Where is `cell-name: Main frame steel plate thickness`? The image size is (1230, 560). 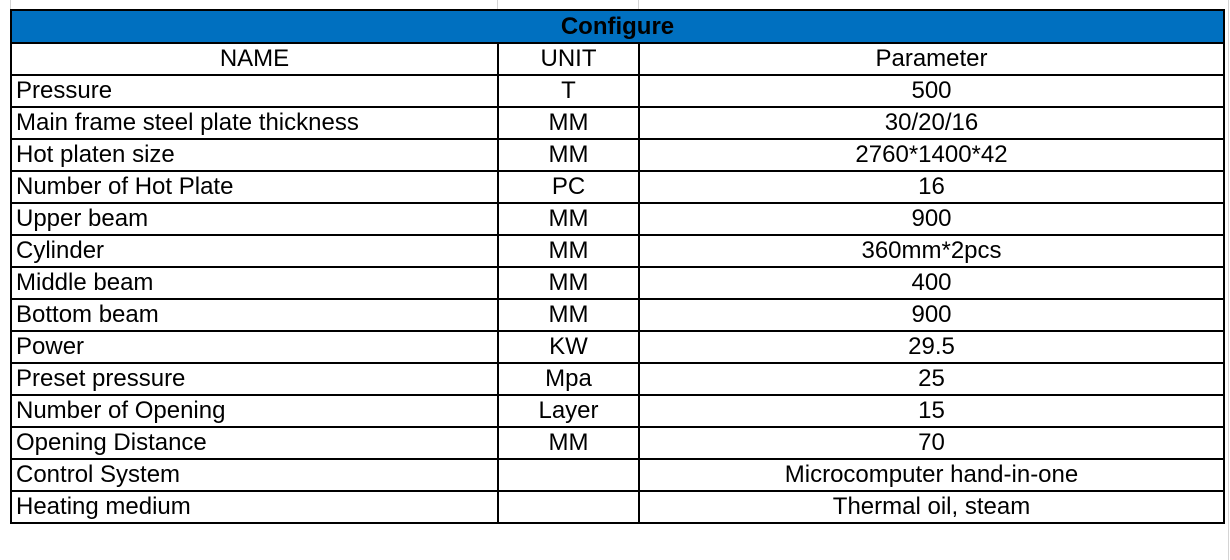
cell-name: Main frame steel plate thickness is located at coordinates (254, 123).